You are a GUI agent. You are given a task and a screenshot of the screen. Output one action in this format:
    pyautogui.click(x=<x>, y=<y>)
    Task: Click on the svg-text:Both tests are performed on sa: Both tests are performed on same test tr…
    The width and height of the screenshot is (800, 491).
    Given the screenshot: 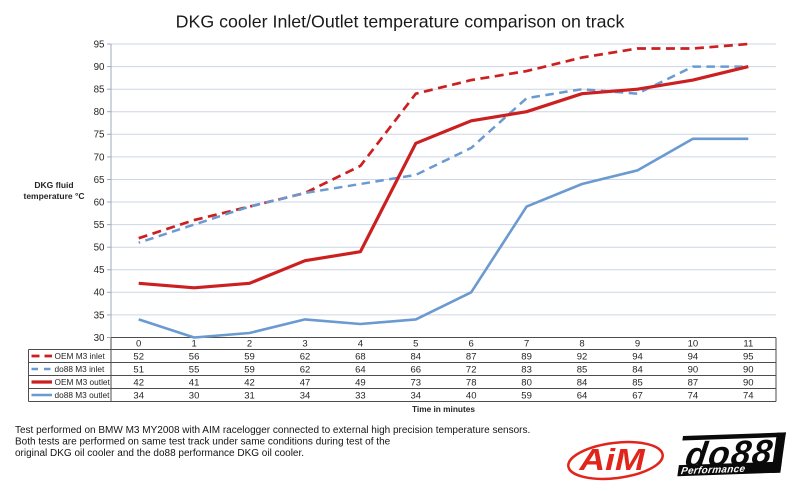 What is the action you would take?
    pyautogui.click(x=203, y=442)
    